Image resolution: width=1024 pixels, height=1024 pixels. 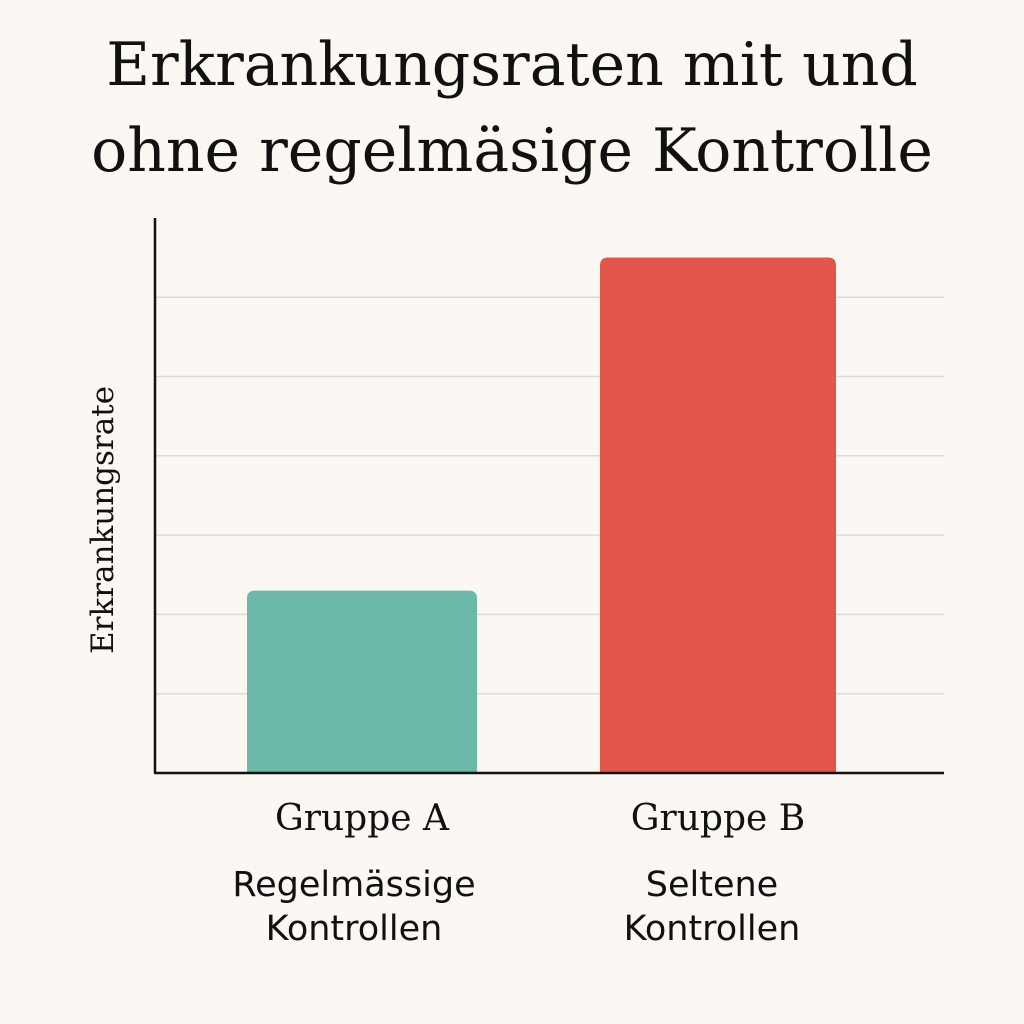 I want to click on category-description-a-line-1: Regelmässige, so click(x=354, y=885).